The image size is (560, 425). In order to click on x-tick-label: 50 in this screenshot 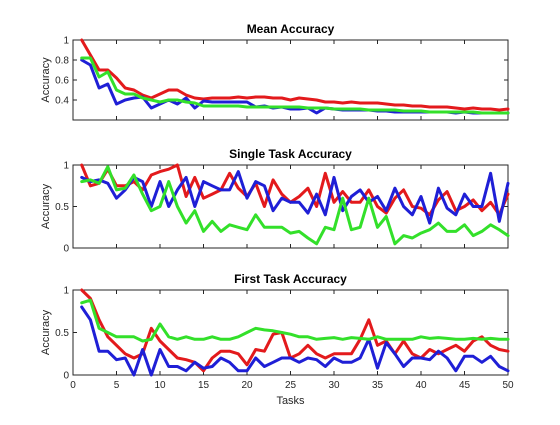, I will do `click(508, 385)`.